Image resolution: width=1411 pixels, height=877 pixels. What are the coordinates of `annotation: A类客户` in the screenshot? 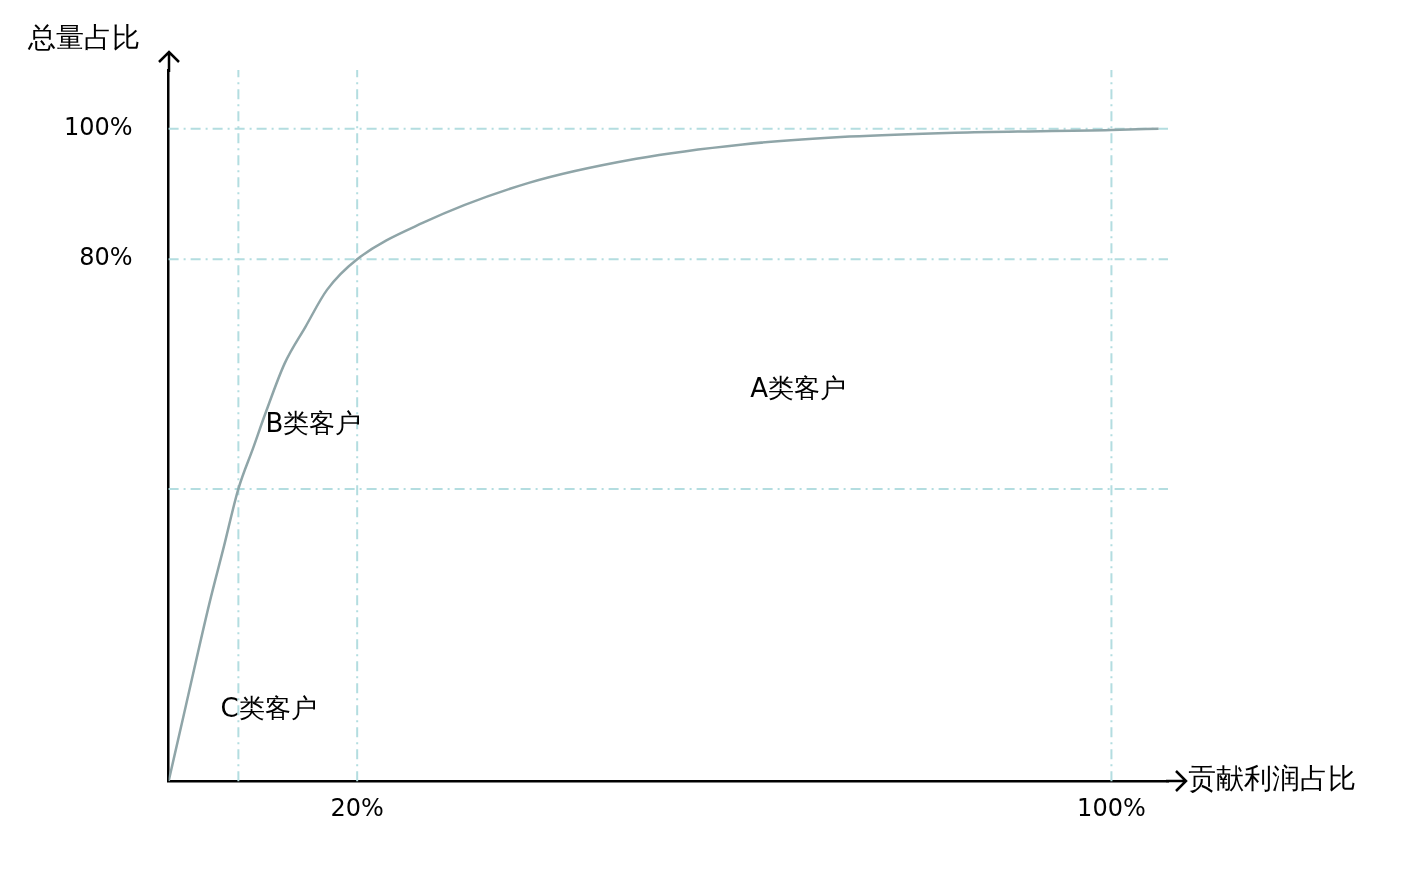 It's located at (798, 387).